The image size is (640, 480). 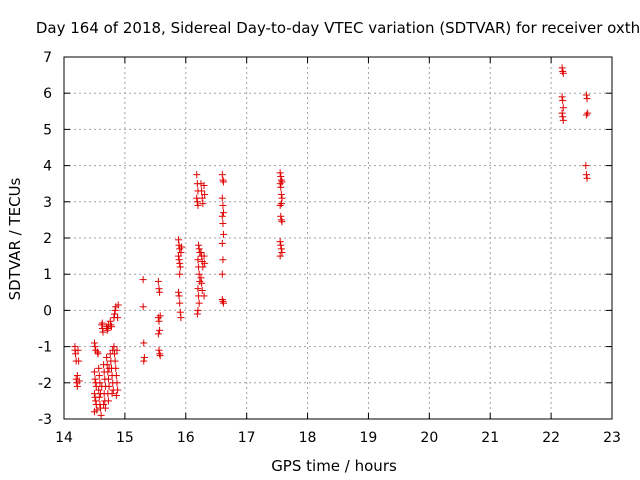 What do you see at coordinates (490, 438) in the screenshot?
I see `x-tick-label: 21` at bounding box center [490, 438].